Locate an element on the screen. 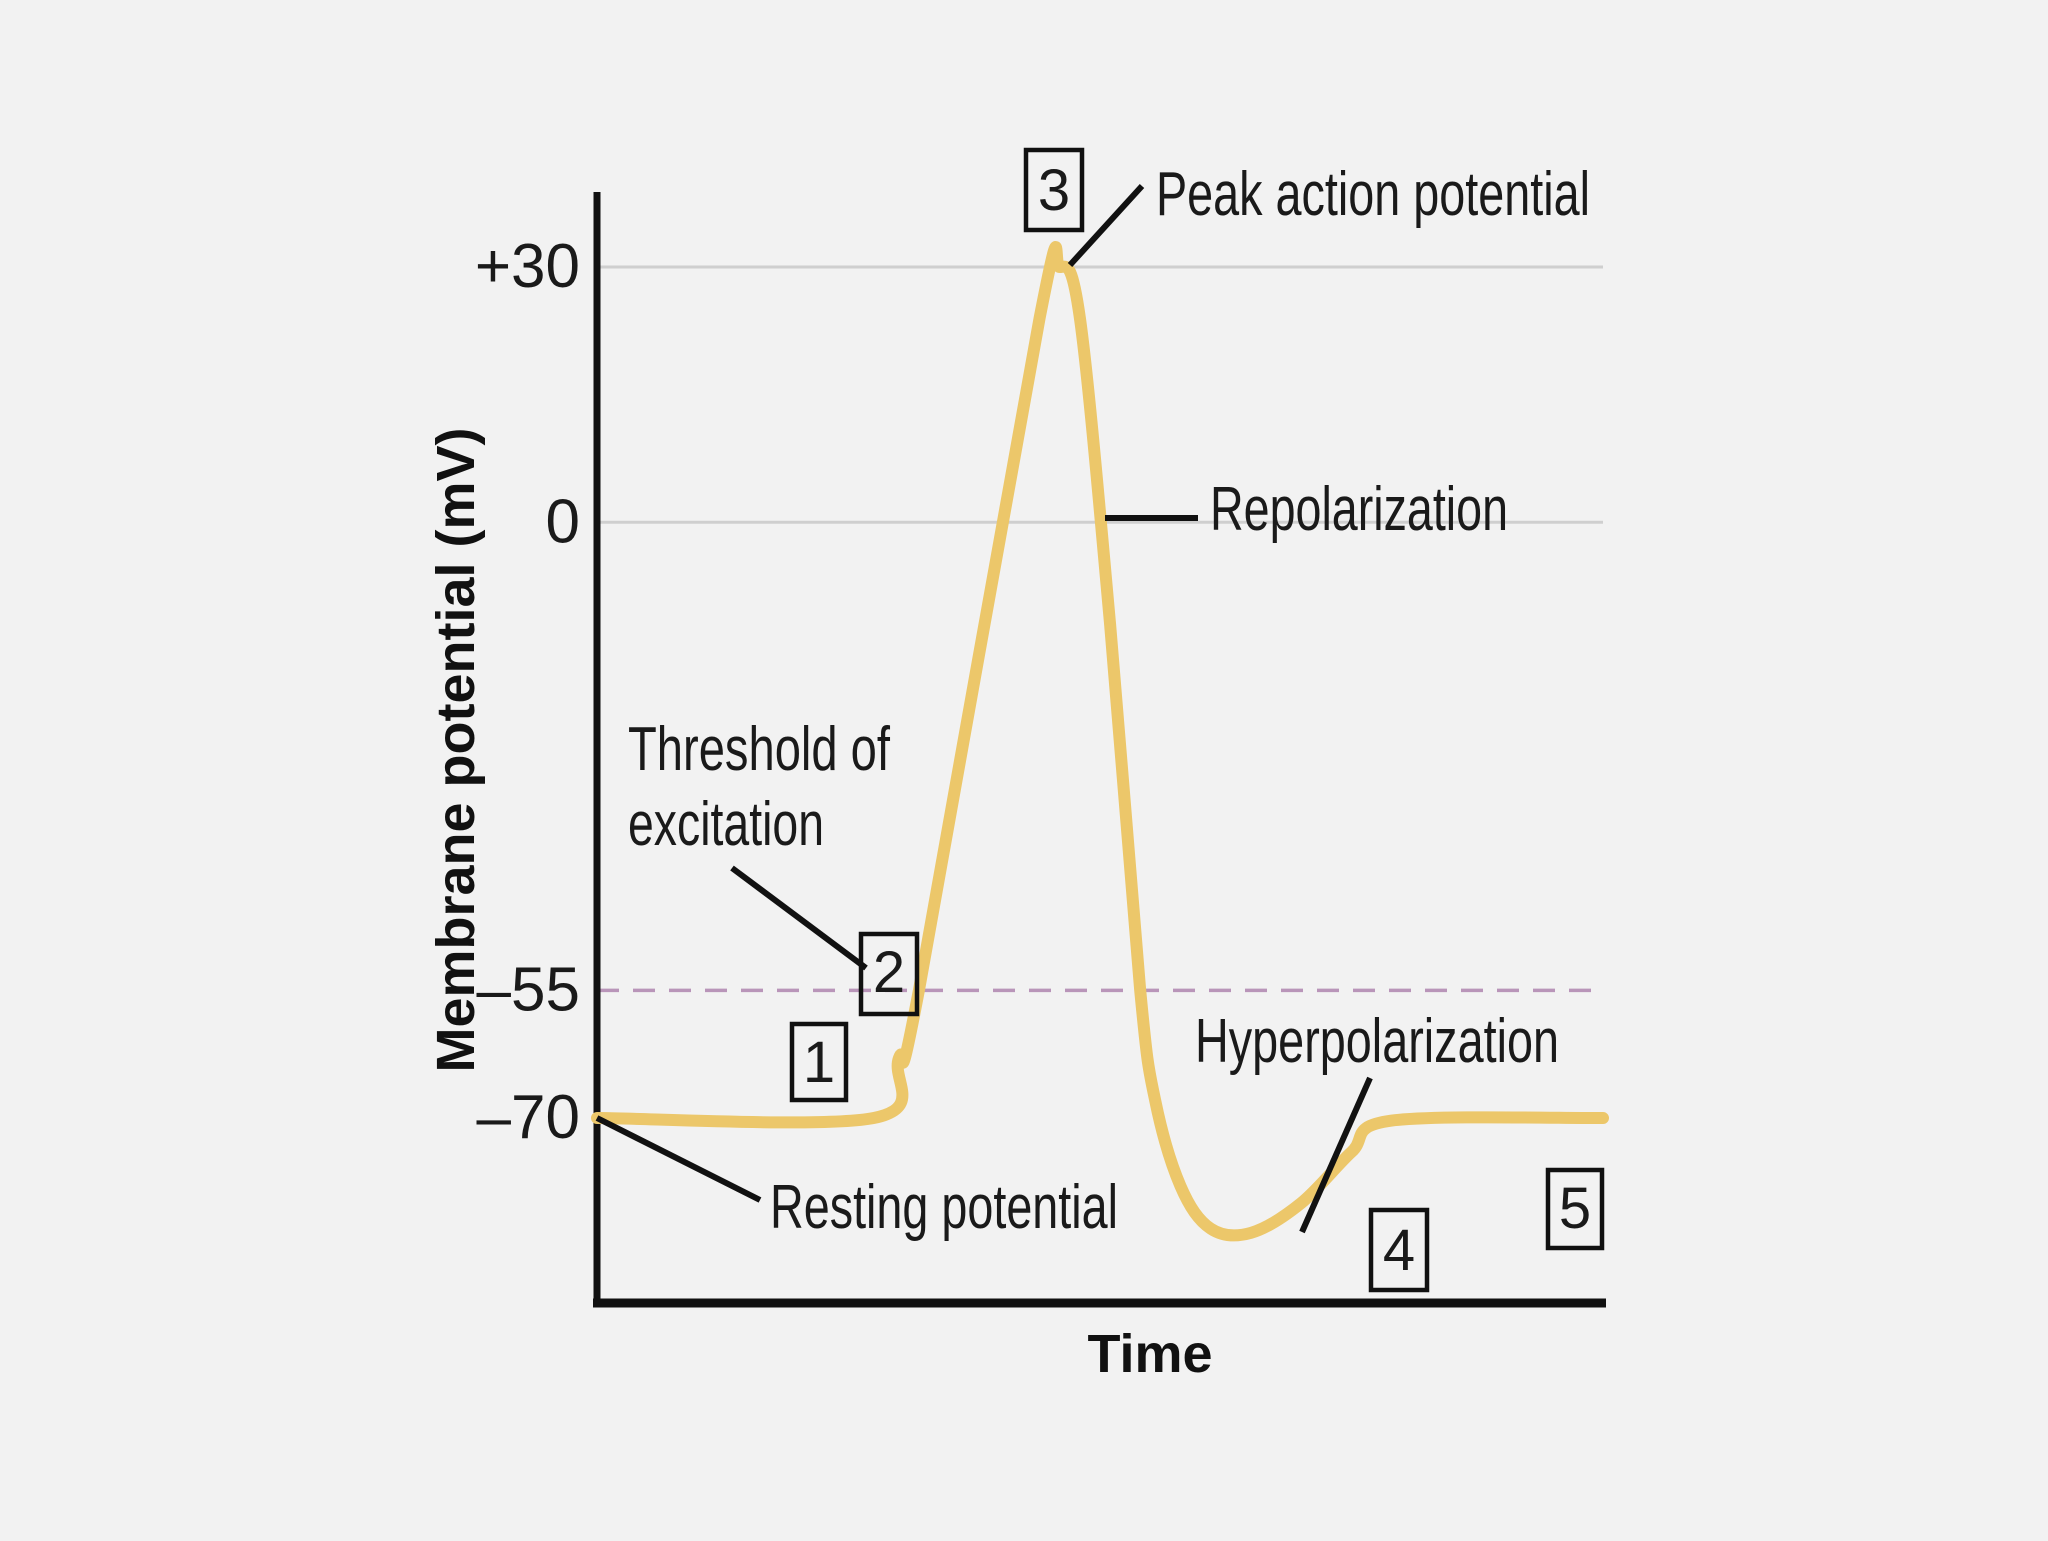 This screenshot has width=2048, height=1541. hyperpolarization-label: Hyperpolarization is located at coordinates (1377, 1041).